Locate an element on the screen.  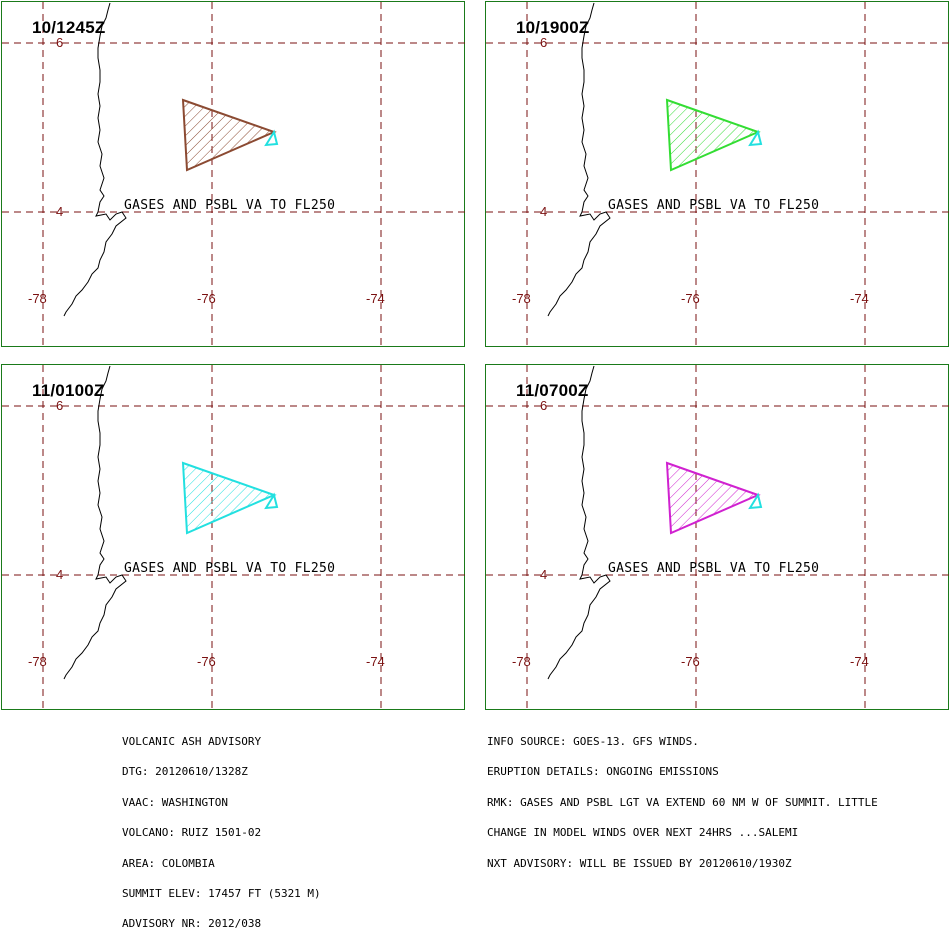
advisory-line: AREA: COLOMBIA is located at coordinates (168, 863).